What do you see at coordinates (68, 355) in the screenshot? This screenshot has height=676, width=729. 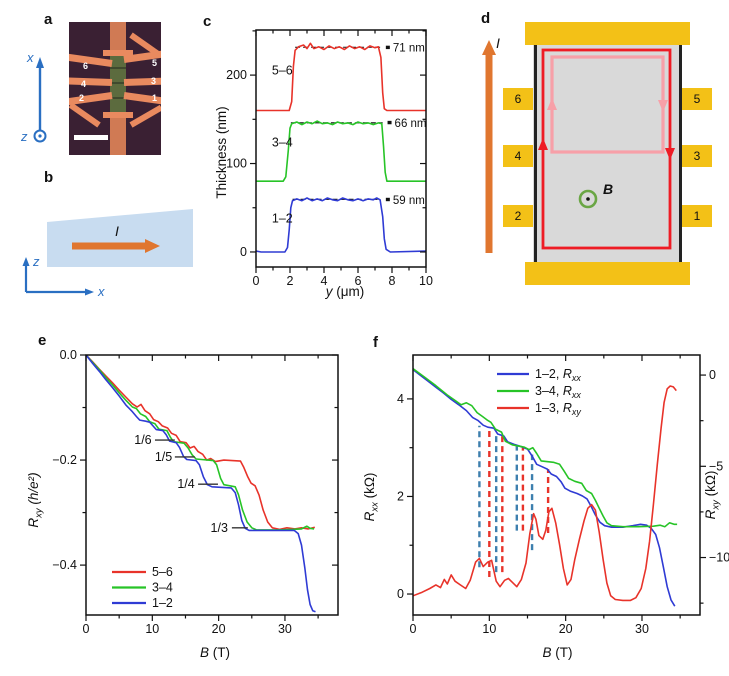 I see `svg-text: 0.0` at bounding box center [68, 355].